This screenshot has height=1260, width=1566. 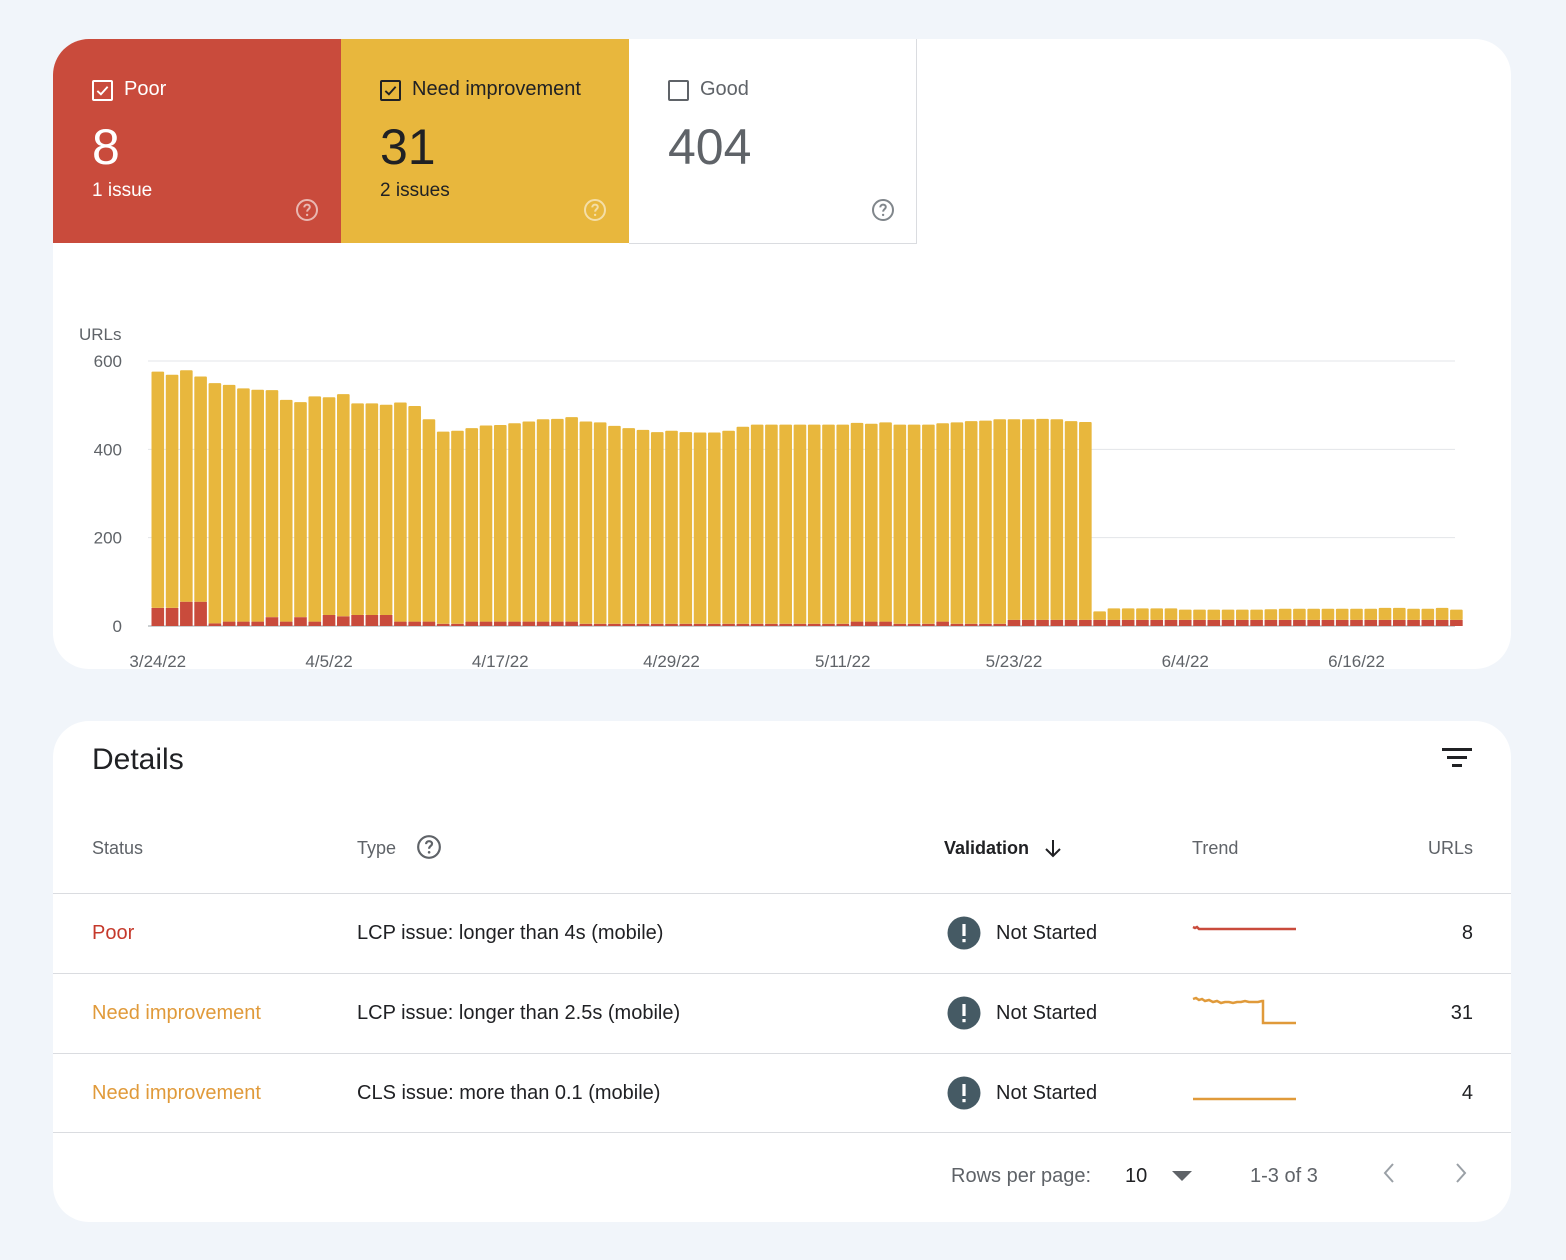 I want to click on divider, so click(x=782, y=1132).